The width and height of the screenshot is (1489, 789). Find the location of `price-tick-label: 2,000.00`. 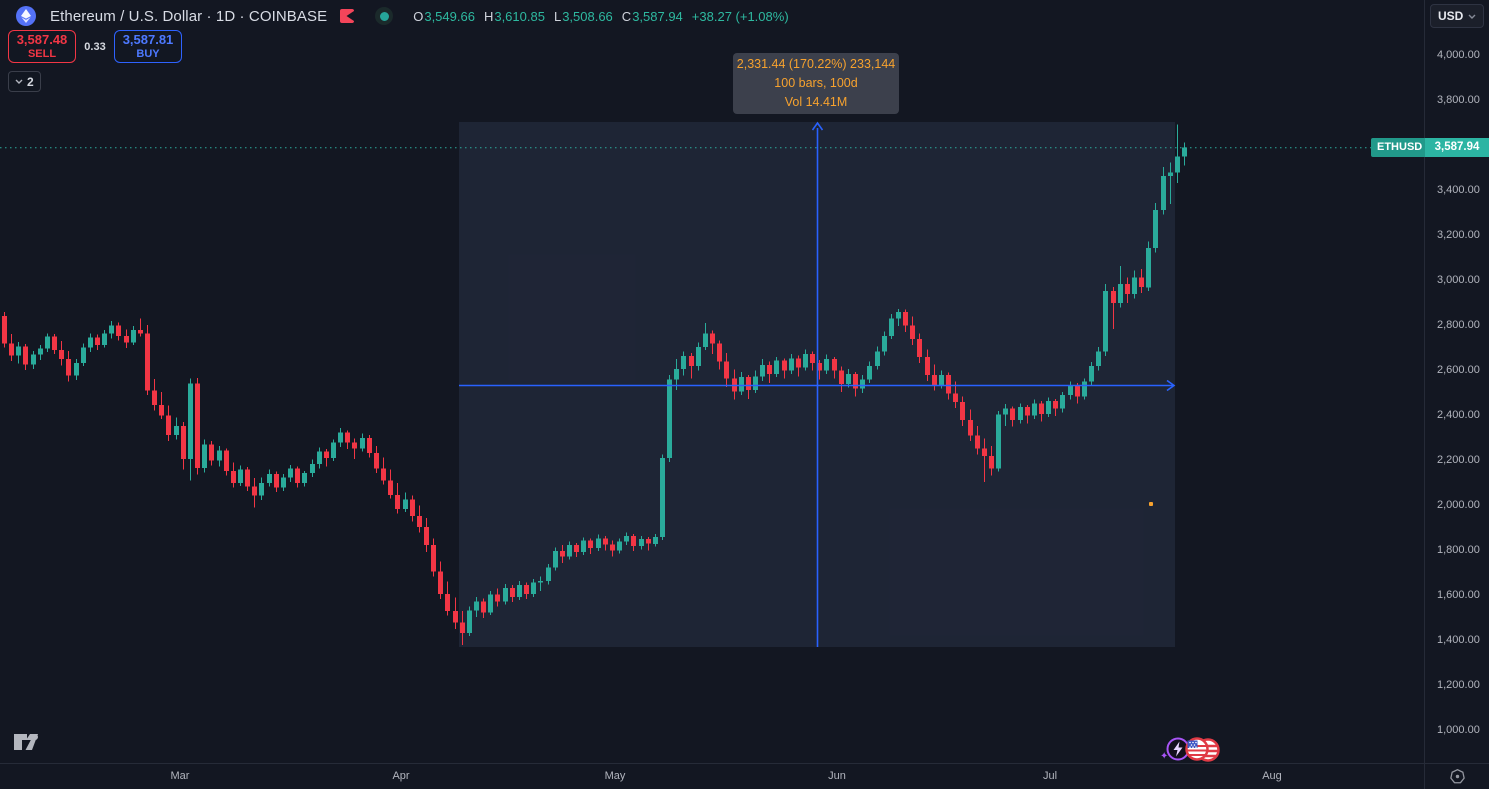

price-tick-label: 2,000.00 is located at coordinates (1458, 505).